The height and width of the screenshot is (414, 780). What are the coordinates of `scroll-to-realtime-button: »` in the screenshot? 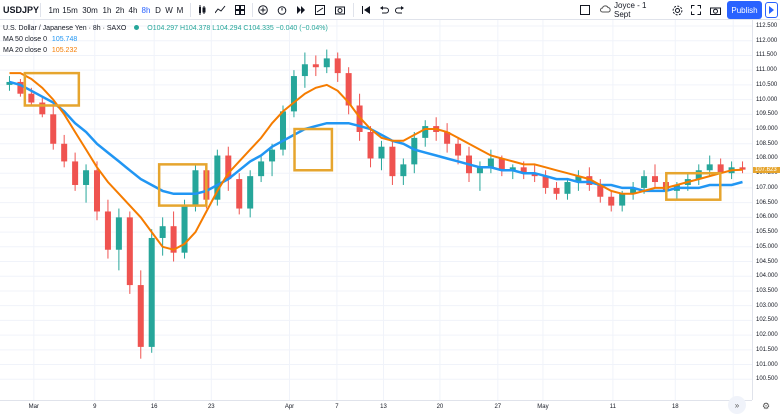 It's located at (737, 405).